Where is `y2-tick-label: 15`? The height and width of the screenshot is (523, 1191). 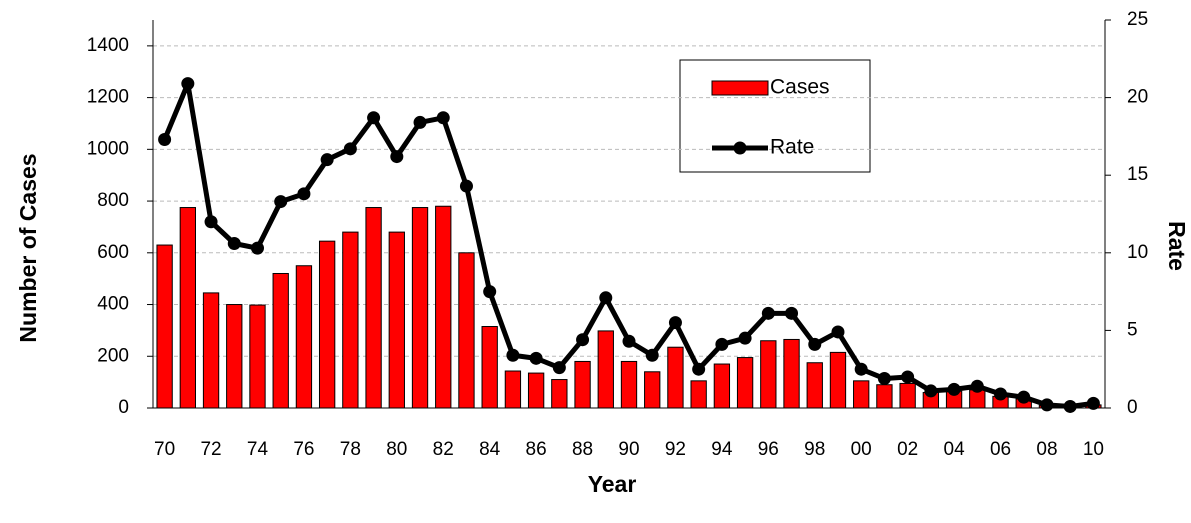 y2-tick-label: 15 is located at coordinates (1137, 174).